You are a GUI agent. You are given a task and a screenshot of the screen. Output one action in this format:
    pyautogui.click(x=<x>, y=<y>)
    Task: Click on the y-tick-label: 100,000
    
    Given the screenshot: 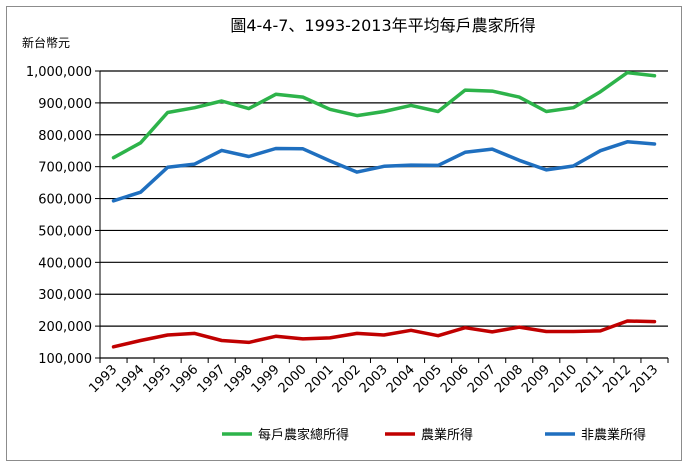 What is the action you would take?
    pyautogui.click(x=65, y=359)
    